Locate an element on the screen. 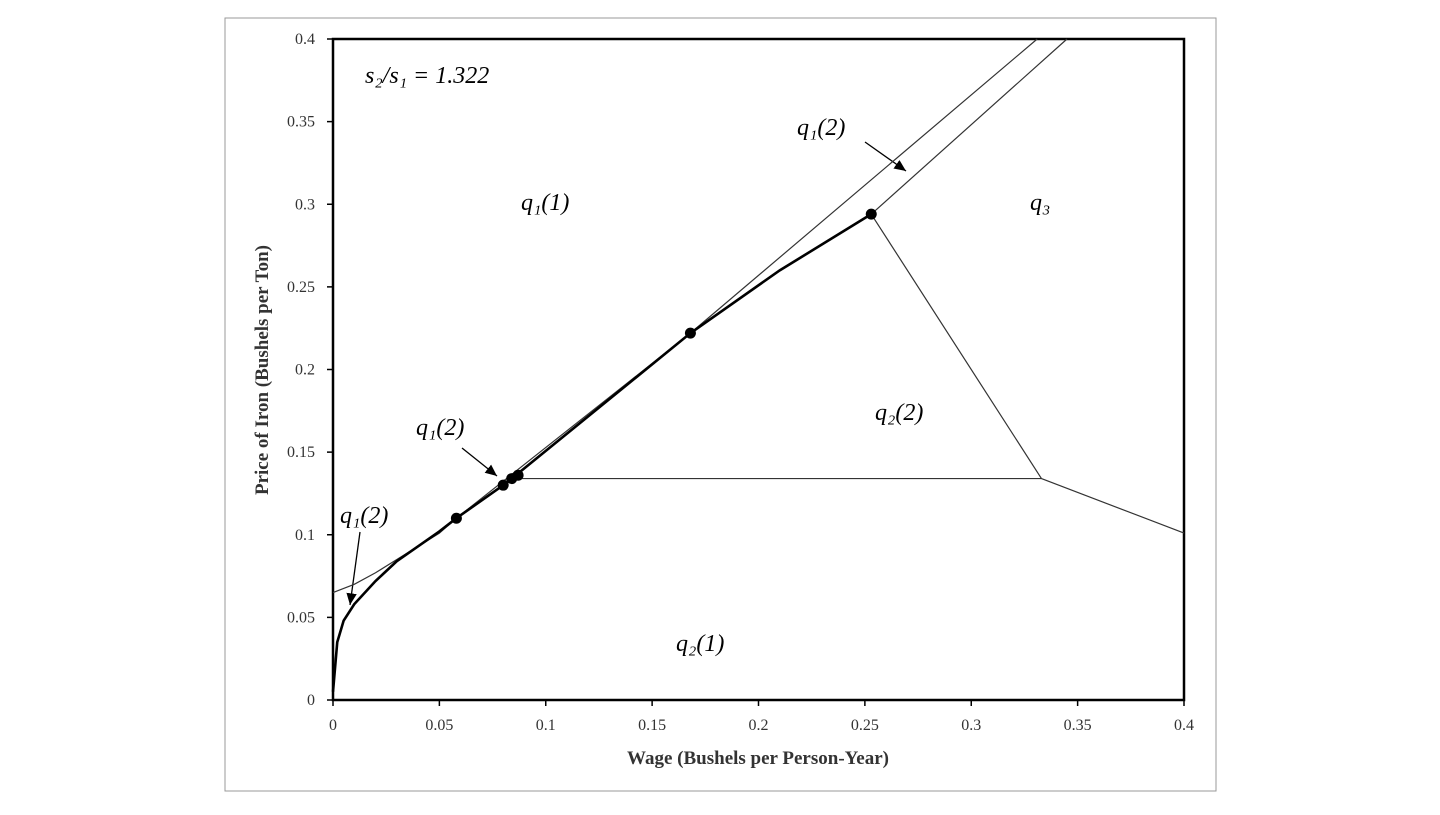 Image resolution: width=1440 pixels, height=815 pixels. x-tick-label: 0.2 is located at coordinates (759, 725).